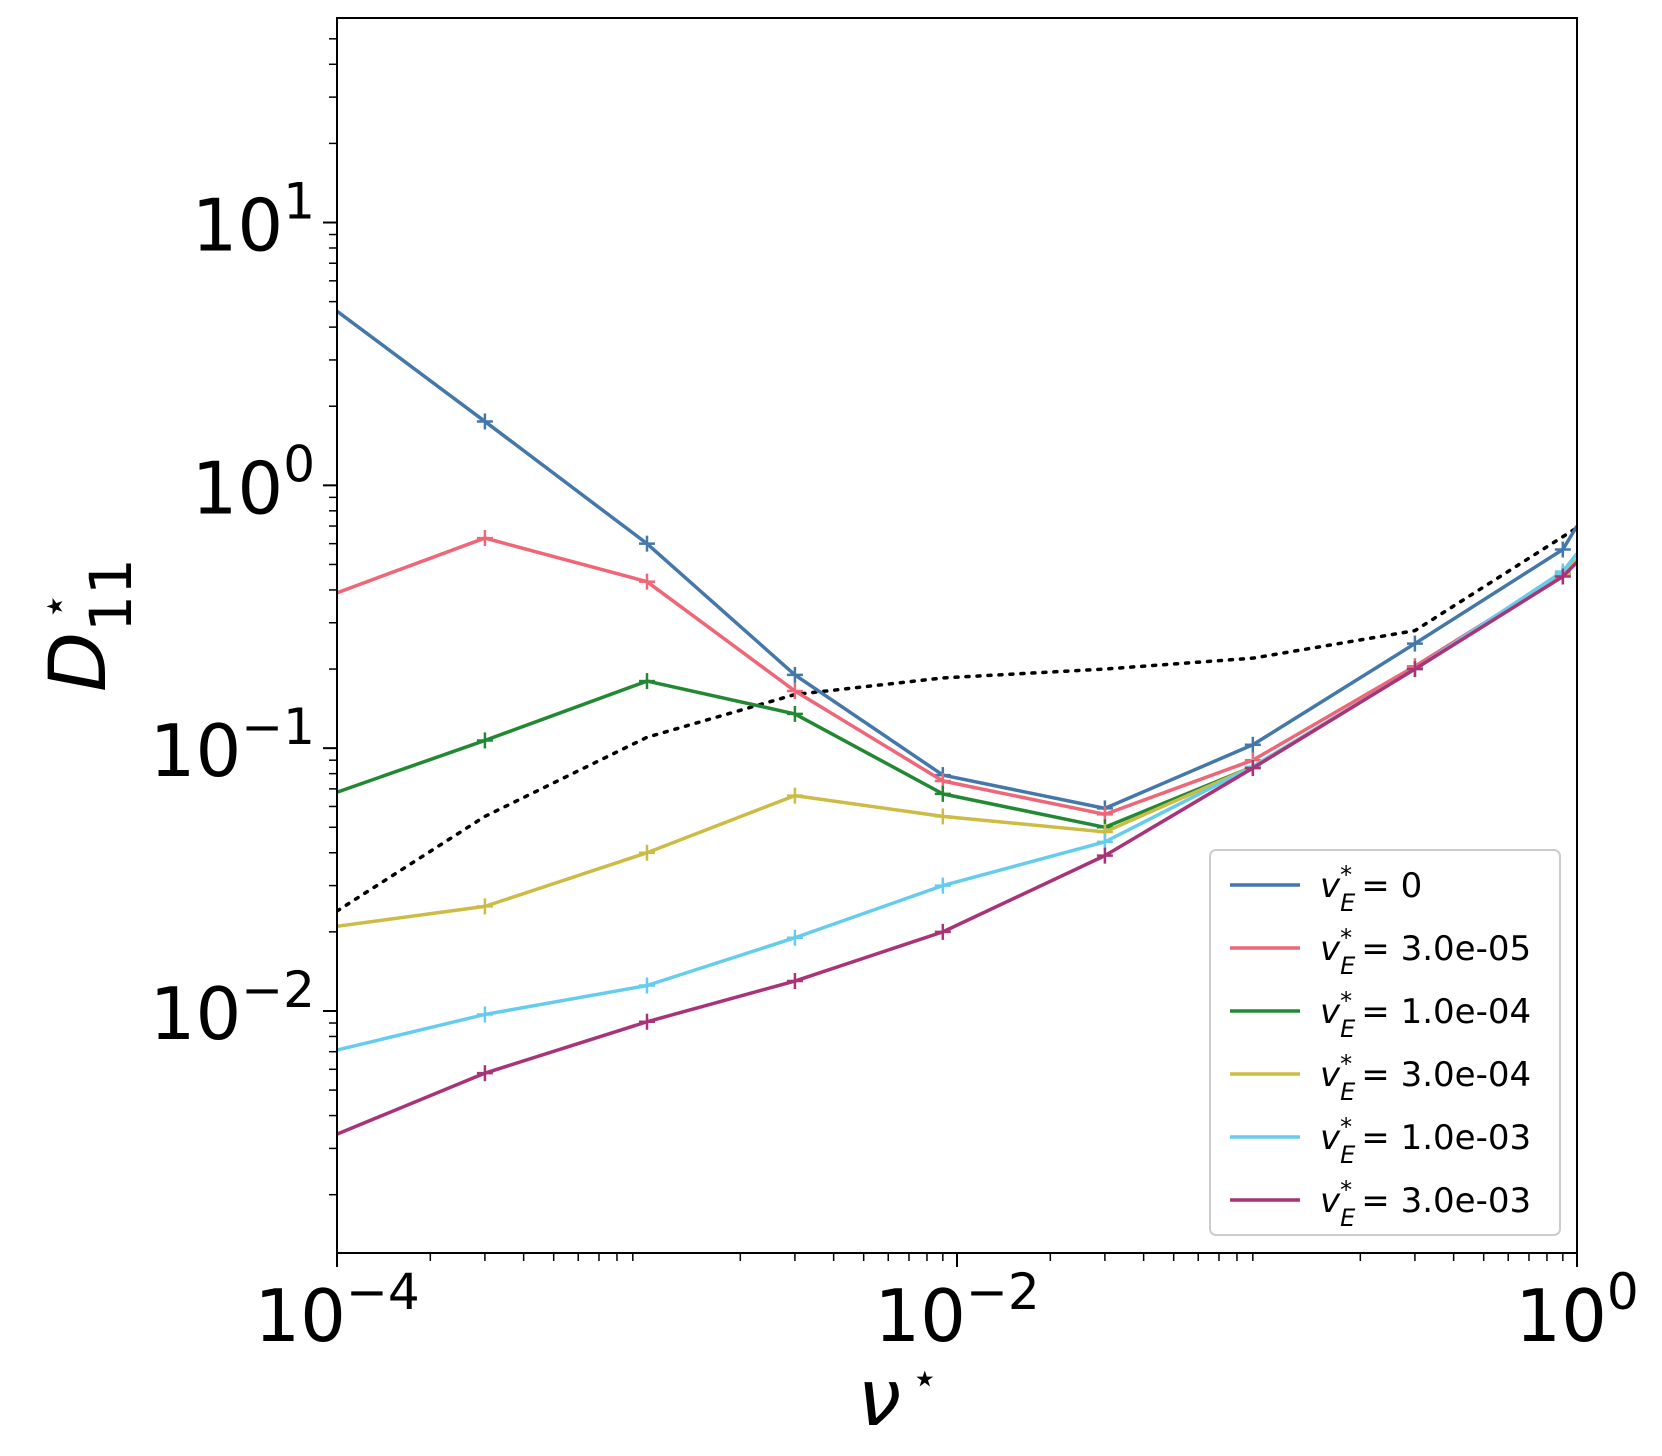  I want to click on legend-value: = 1.0e-03, so click(1446, 1138).